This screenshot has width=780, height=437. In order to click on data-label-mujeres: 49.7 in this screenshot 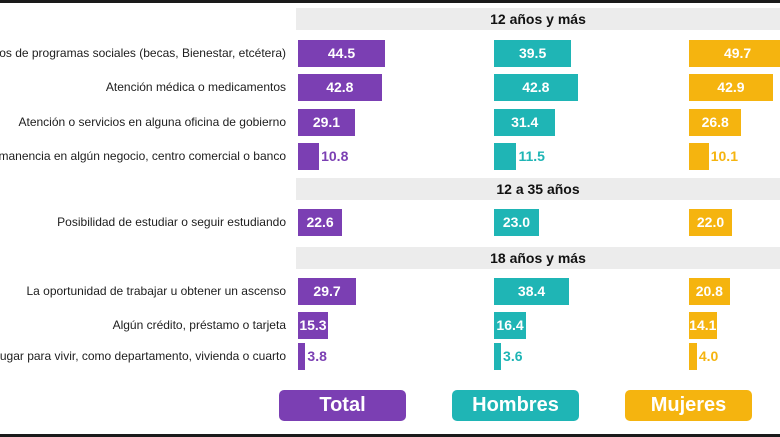, I will do `click(737, 53)`.